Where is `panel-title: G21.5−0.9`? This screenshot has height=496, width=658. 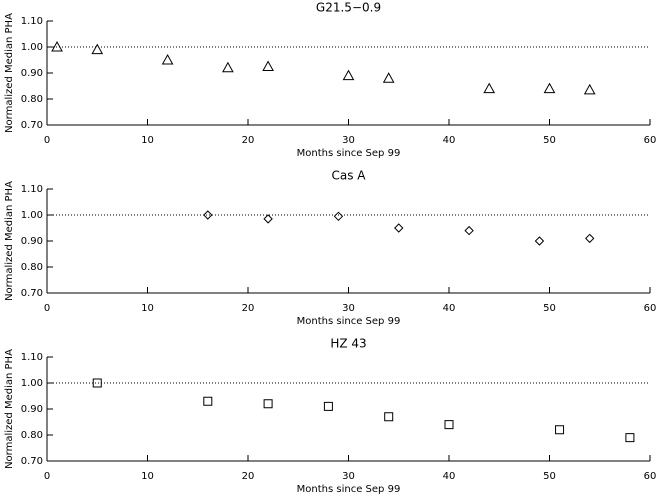 panel-title: G21.5−0.9 is located at coordinates (348, 8).